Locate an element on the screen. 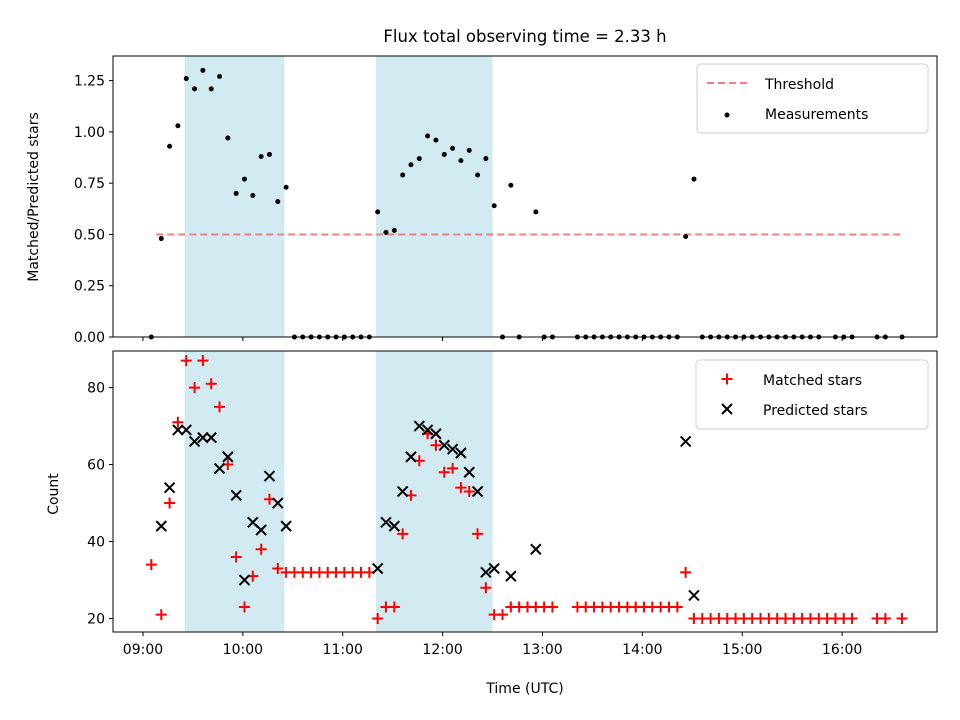 The image size is (960, 720). legend-threshold-label: Threshold is located at coordinates (799, 85).